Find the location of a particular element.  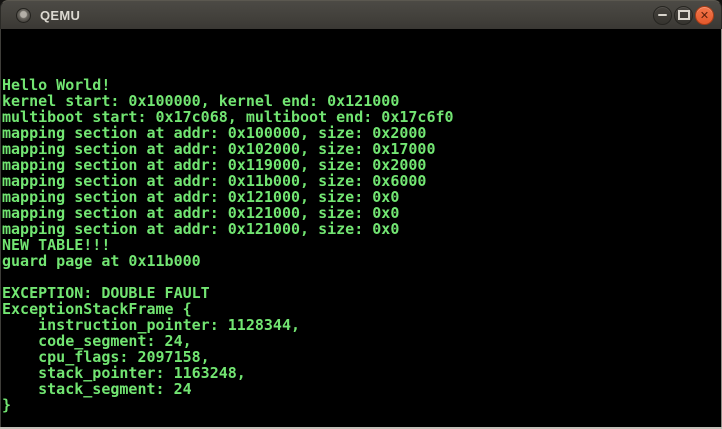

window-controls: ✕ is located at coordinates (683, 15).